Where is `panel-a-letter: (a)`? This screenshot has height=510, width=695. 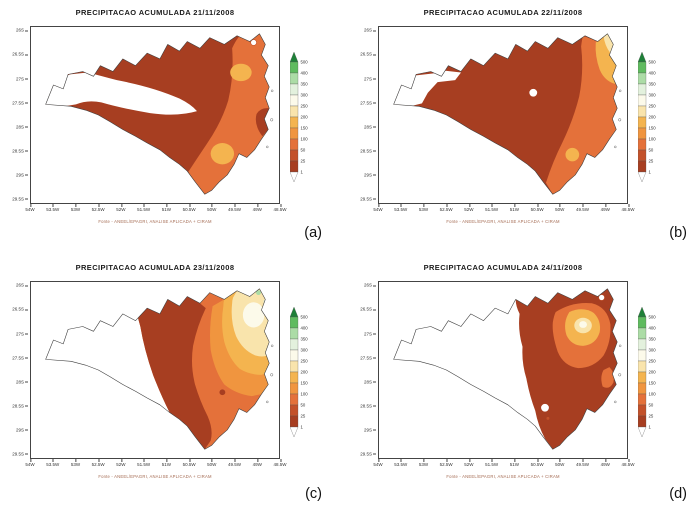 panel-a-letter: (a) is located at coordinates (313, 233).